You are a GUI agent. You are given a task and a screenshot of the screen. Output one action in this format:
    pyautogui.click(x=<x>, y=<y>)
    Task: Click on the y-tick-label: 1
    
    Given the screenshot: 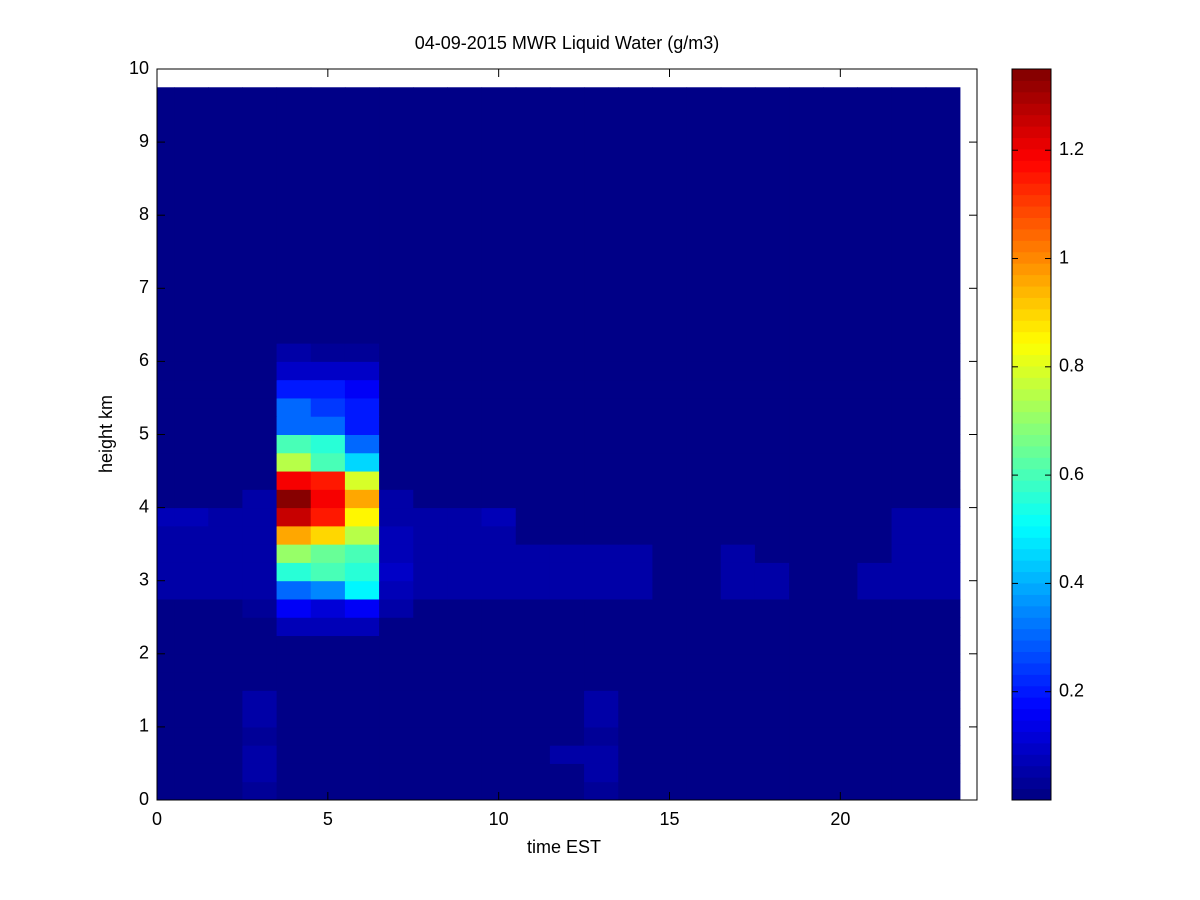 What is the action you would take?
    pyautogui.click(x=144, y=726)
    